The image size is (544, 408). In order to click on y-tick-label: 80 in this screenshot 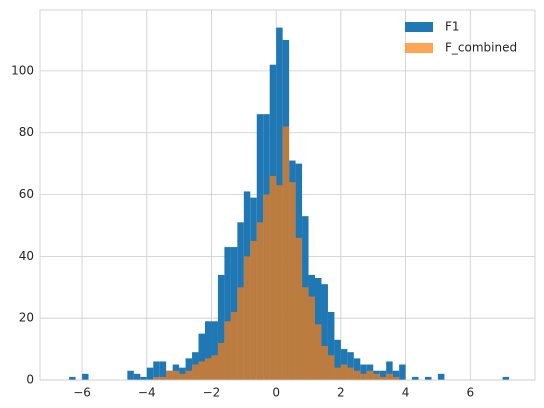, I will do `click(26, 132)`.